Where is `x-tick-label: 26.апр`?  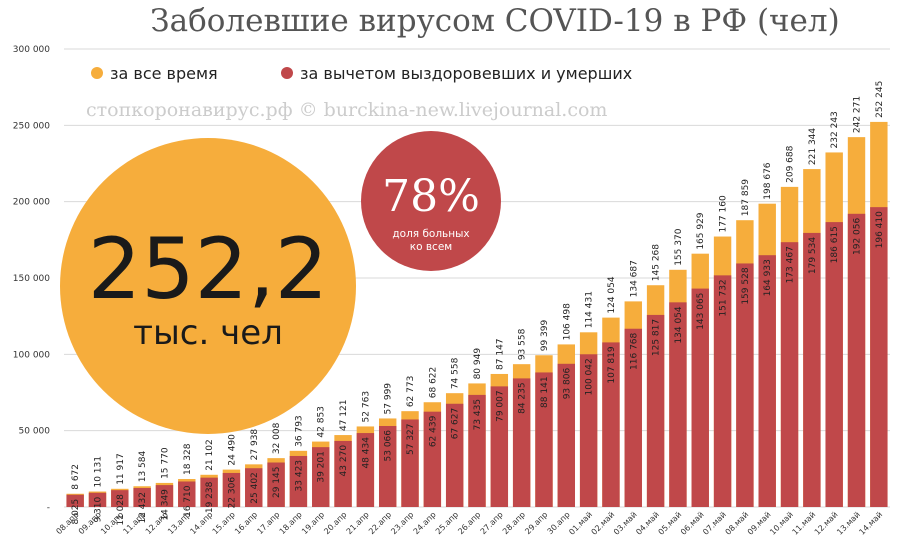
x-tick-label: 26.апр is located at coordinates (469, 523).